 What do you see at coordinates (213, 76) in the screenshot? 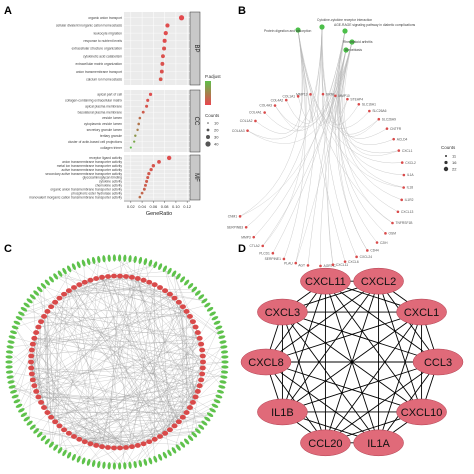
I see `legend-padj-title: P.adjust` at bounding box center [213, 76].